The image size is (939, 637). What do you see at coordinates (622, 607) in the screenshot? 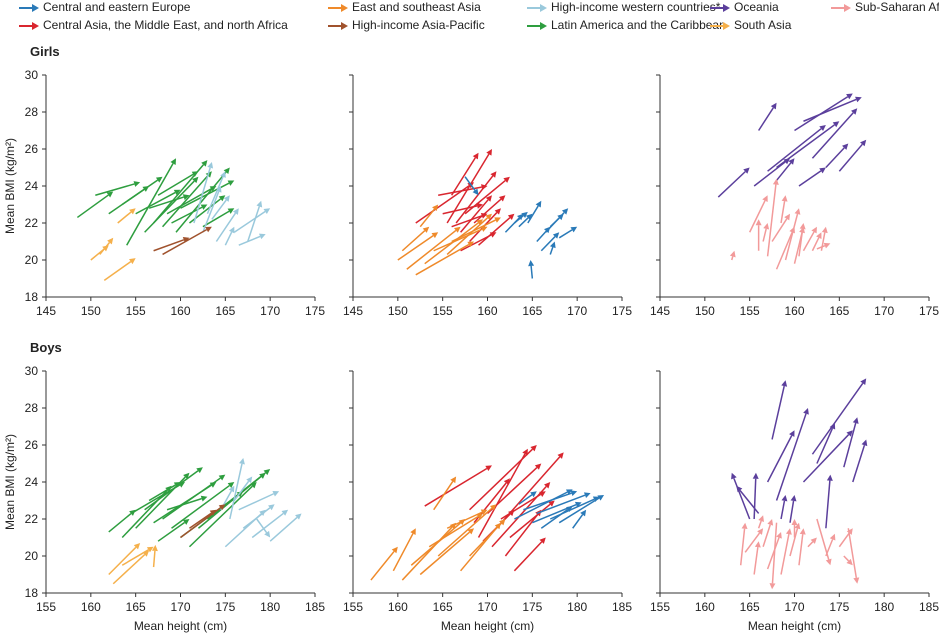
I see `x-tick-label: 185` at bounding box center [622, 607].